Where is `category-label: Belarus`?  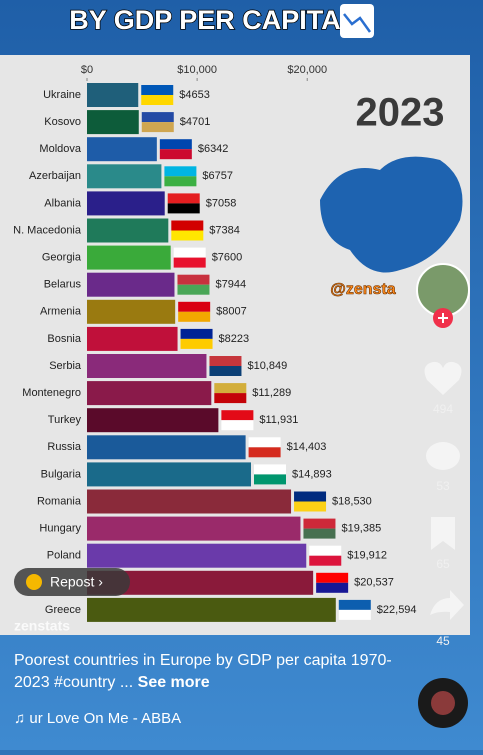 category-label: Belarus is located at coordinates (63, 285).